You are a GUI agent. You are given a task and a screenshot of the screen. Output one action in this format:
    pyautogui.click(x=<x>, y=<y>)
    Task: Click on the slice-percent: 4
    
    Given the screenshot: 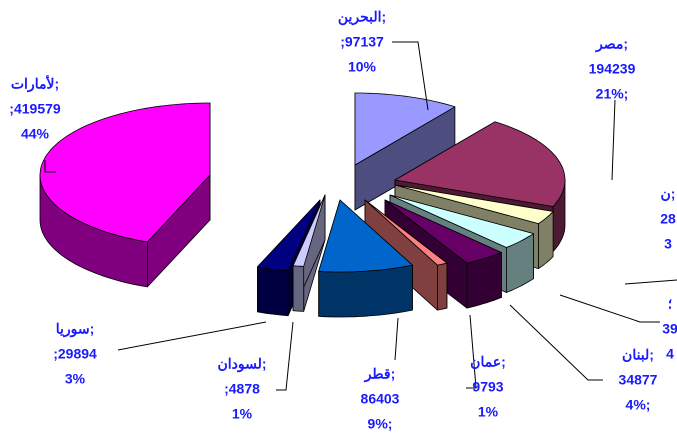 What is the action you would take?
    pyautogui.click(x=670, y=354)
    